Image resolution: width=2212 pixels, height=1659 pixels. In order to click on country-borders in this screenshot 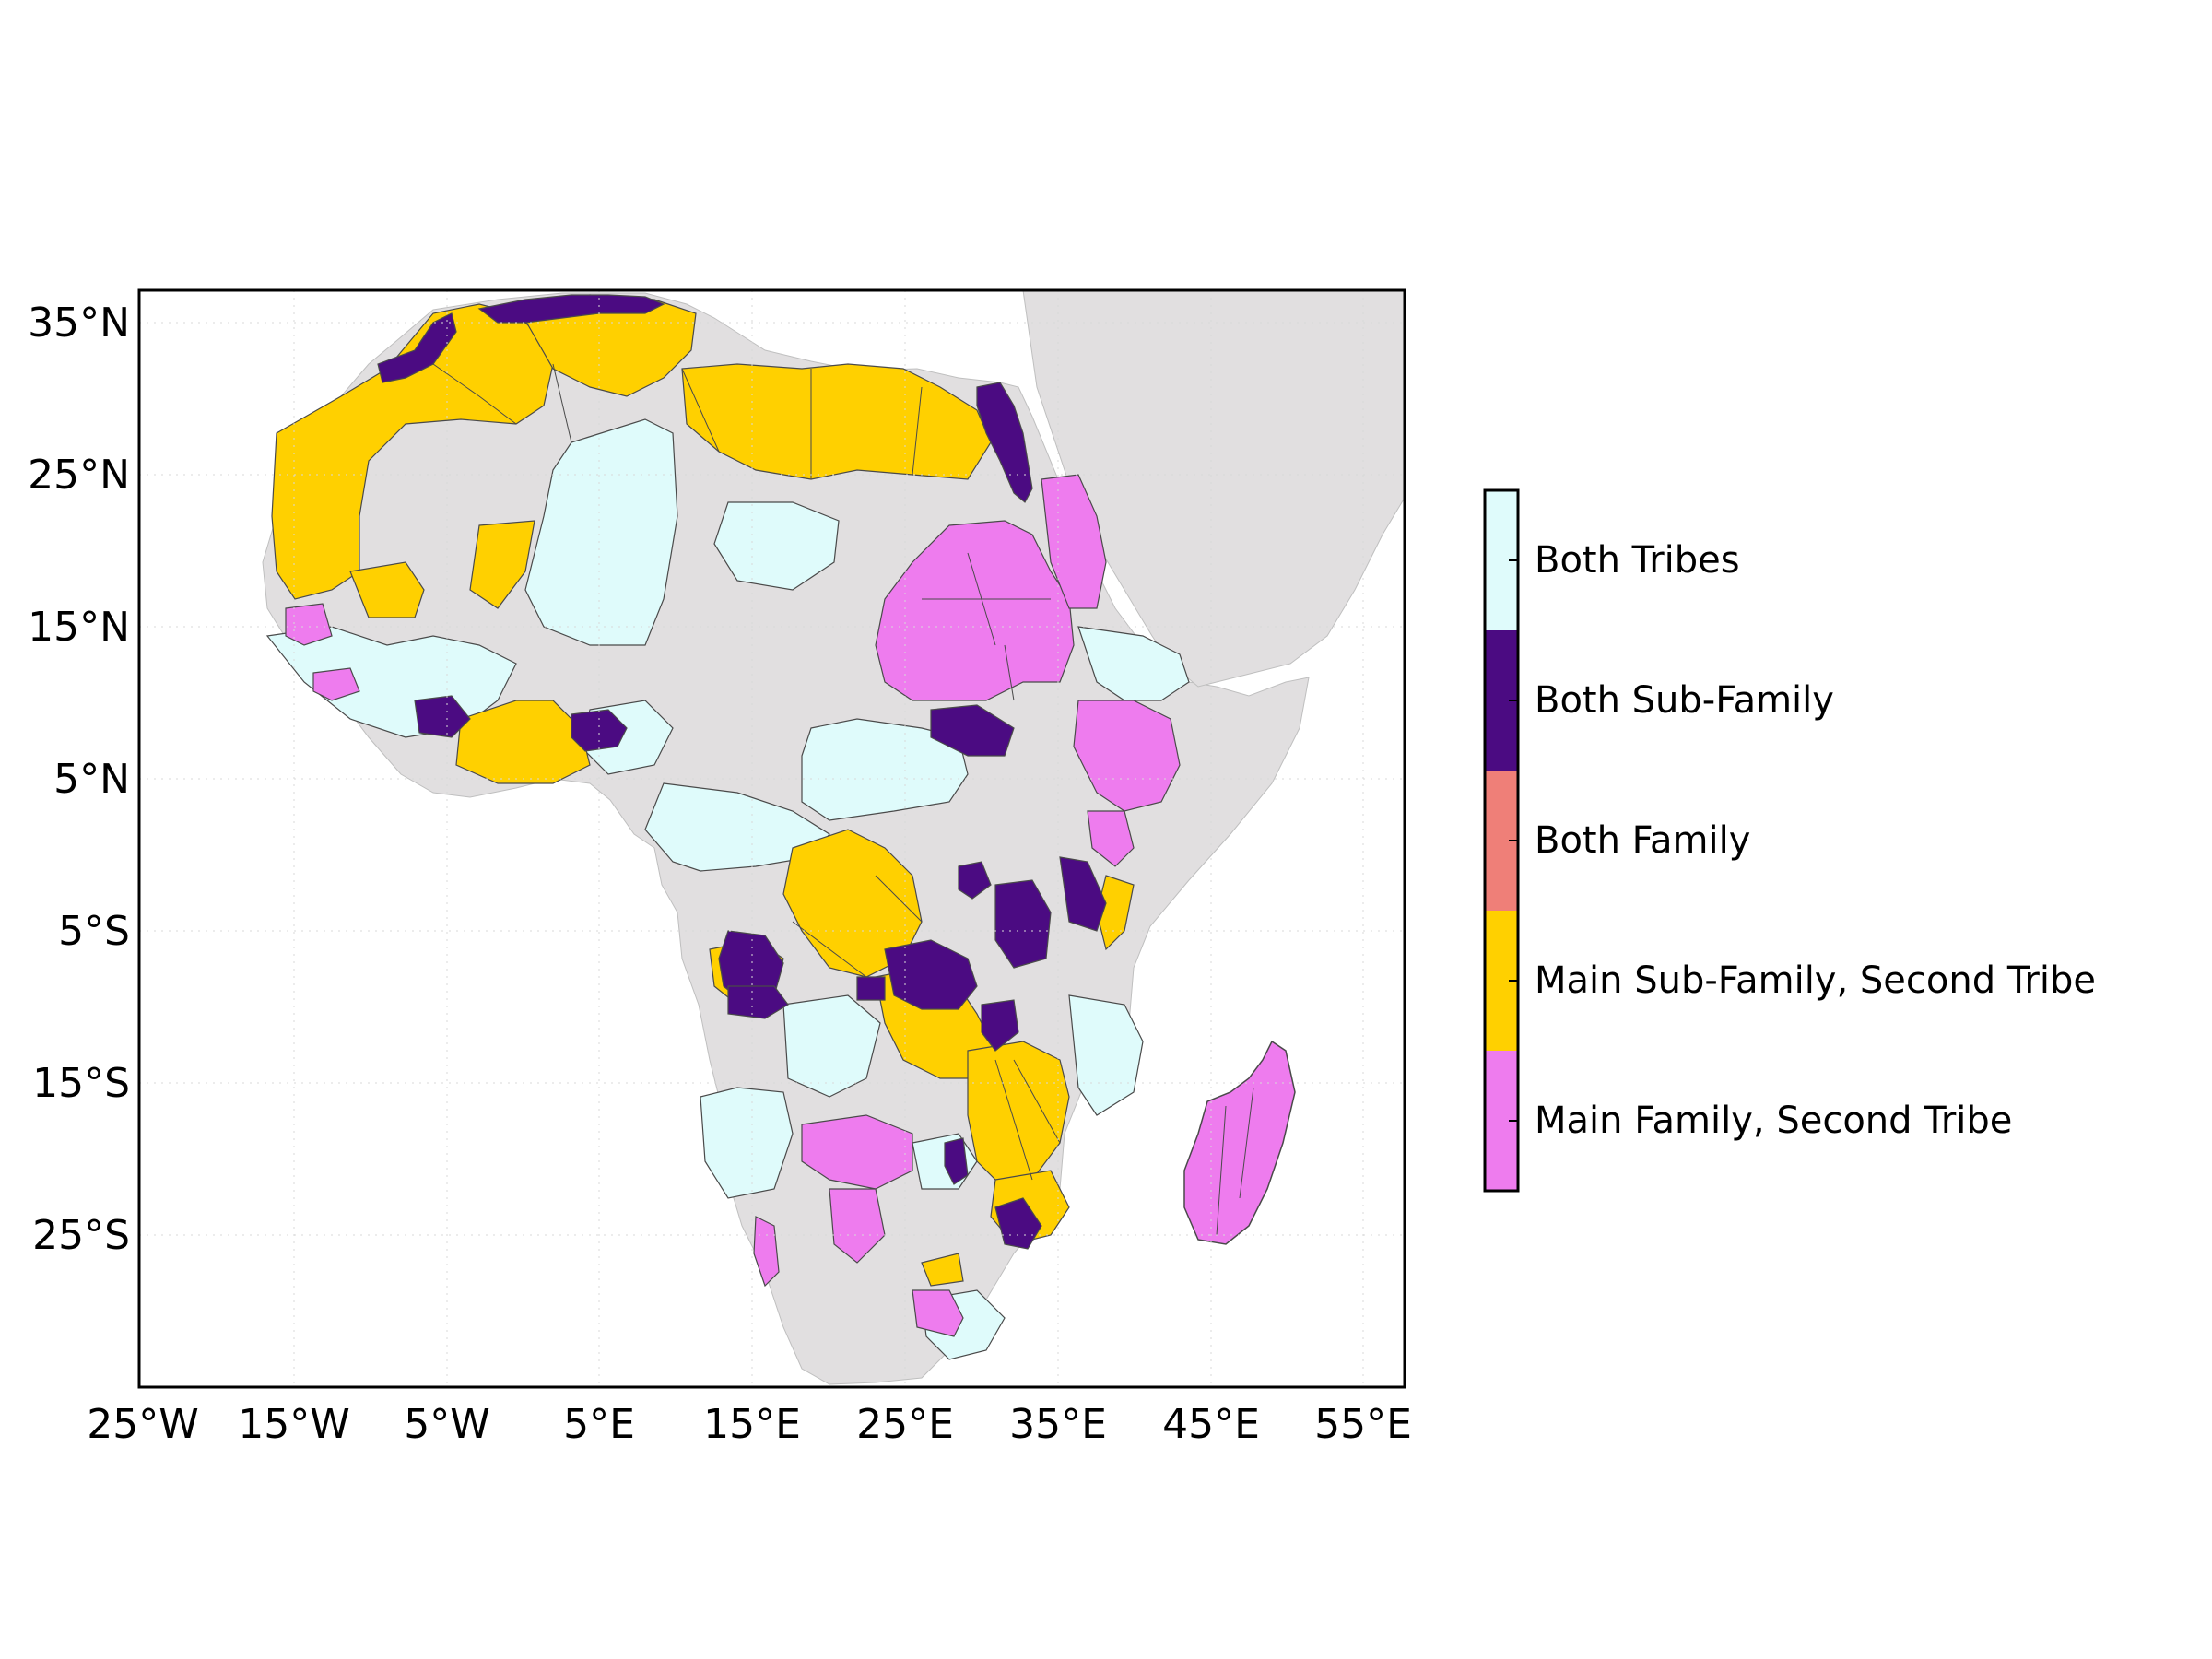, I will do `click(746, 772)`.